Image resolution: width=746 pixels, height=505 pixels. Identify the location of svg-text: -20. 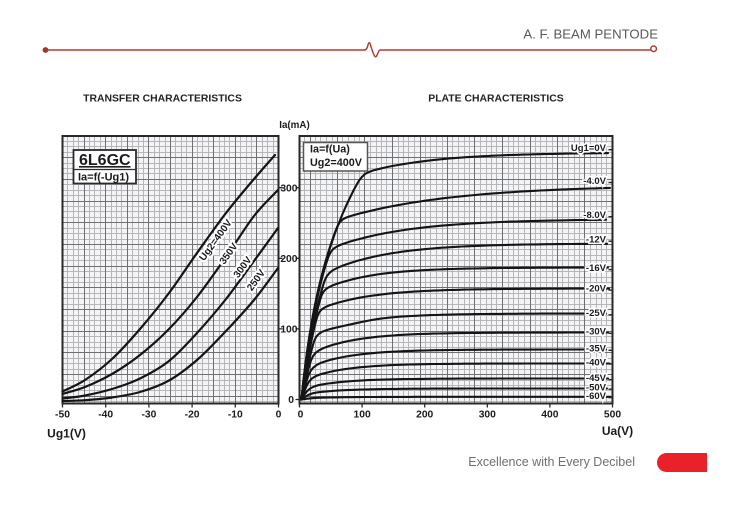
(192, 415).